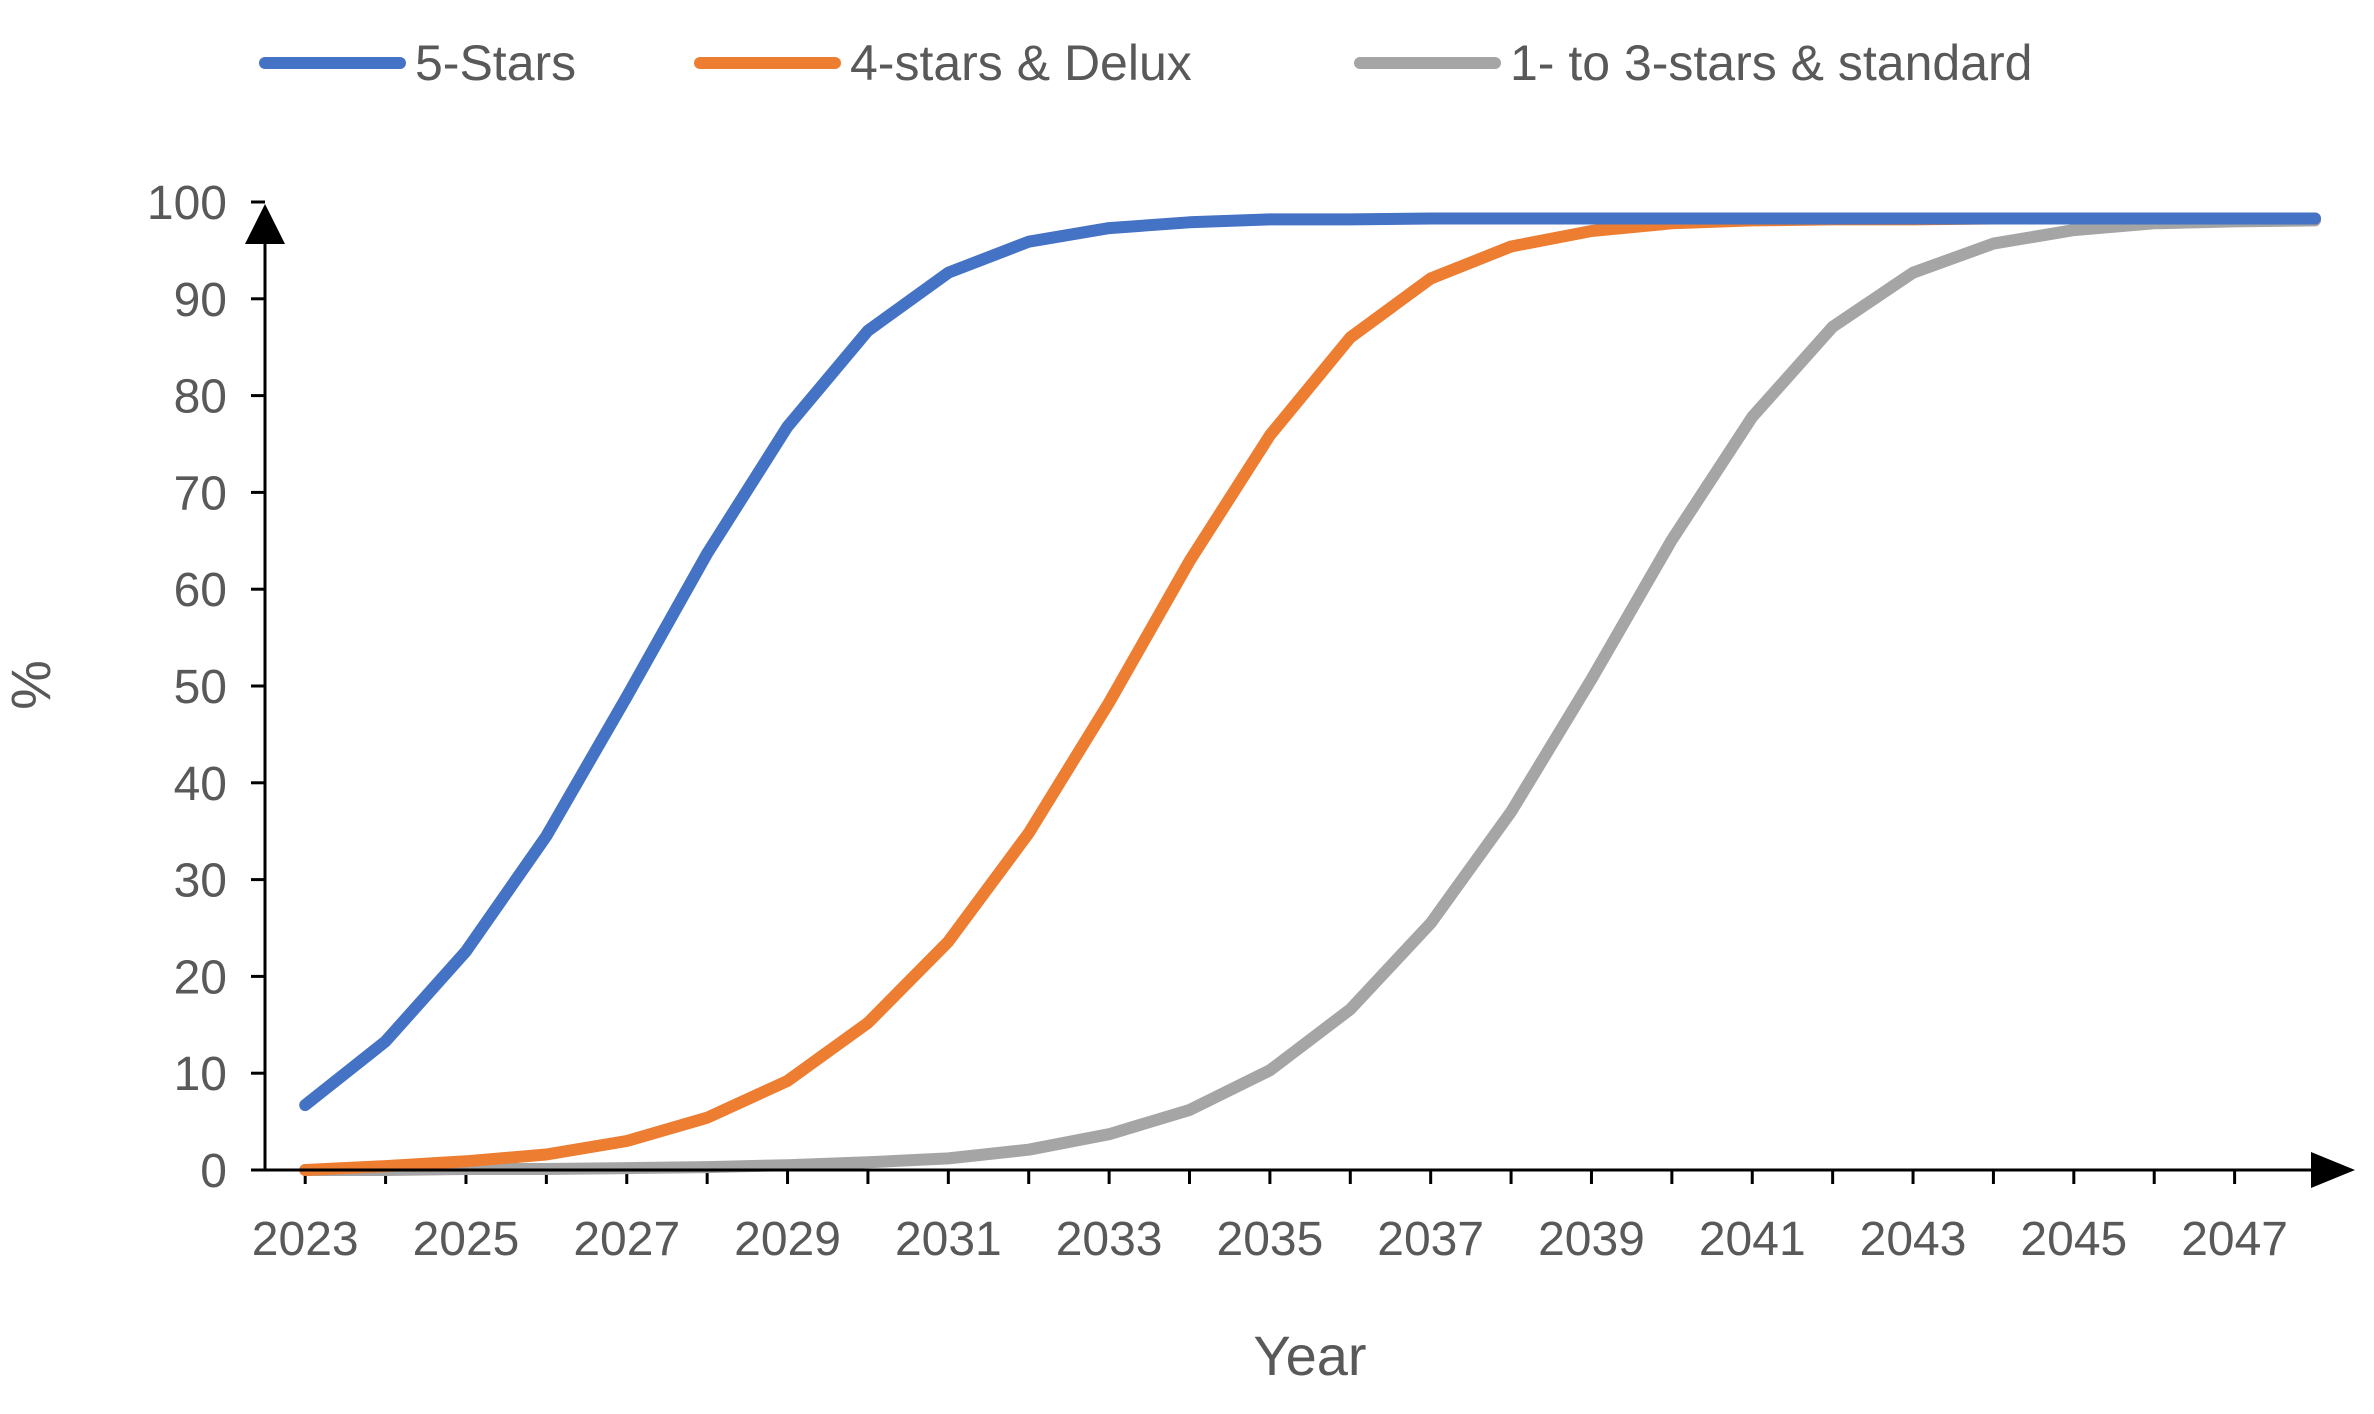 The height and width of the screenshot is (1414, 2374). Describe the element at coordinates (948, 1239) in the screenshot. I see `x-tick-label: 2031` at that location.